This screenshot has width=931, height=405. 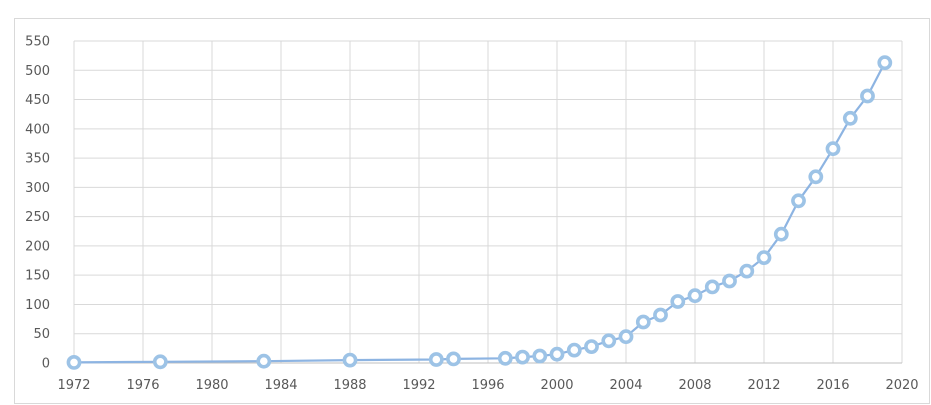 What do you see at coordinates (37, 217) in the screenshot?
I see `y-tick-label: 250` at bounding box center [37, 217].